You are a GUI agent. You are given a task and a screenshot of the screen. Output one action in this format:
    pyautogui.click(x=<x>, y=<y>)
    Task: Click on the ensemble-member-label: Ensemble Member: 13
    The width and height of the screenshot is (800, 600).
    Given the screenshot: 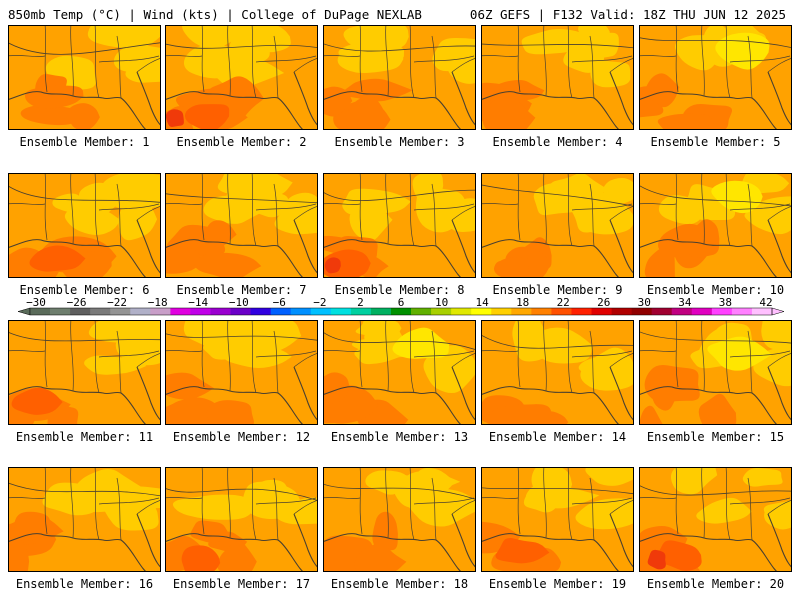 What is the action you would take?
    pyautogui.click(x=399, y=437)
    